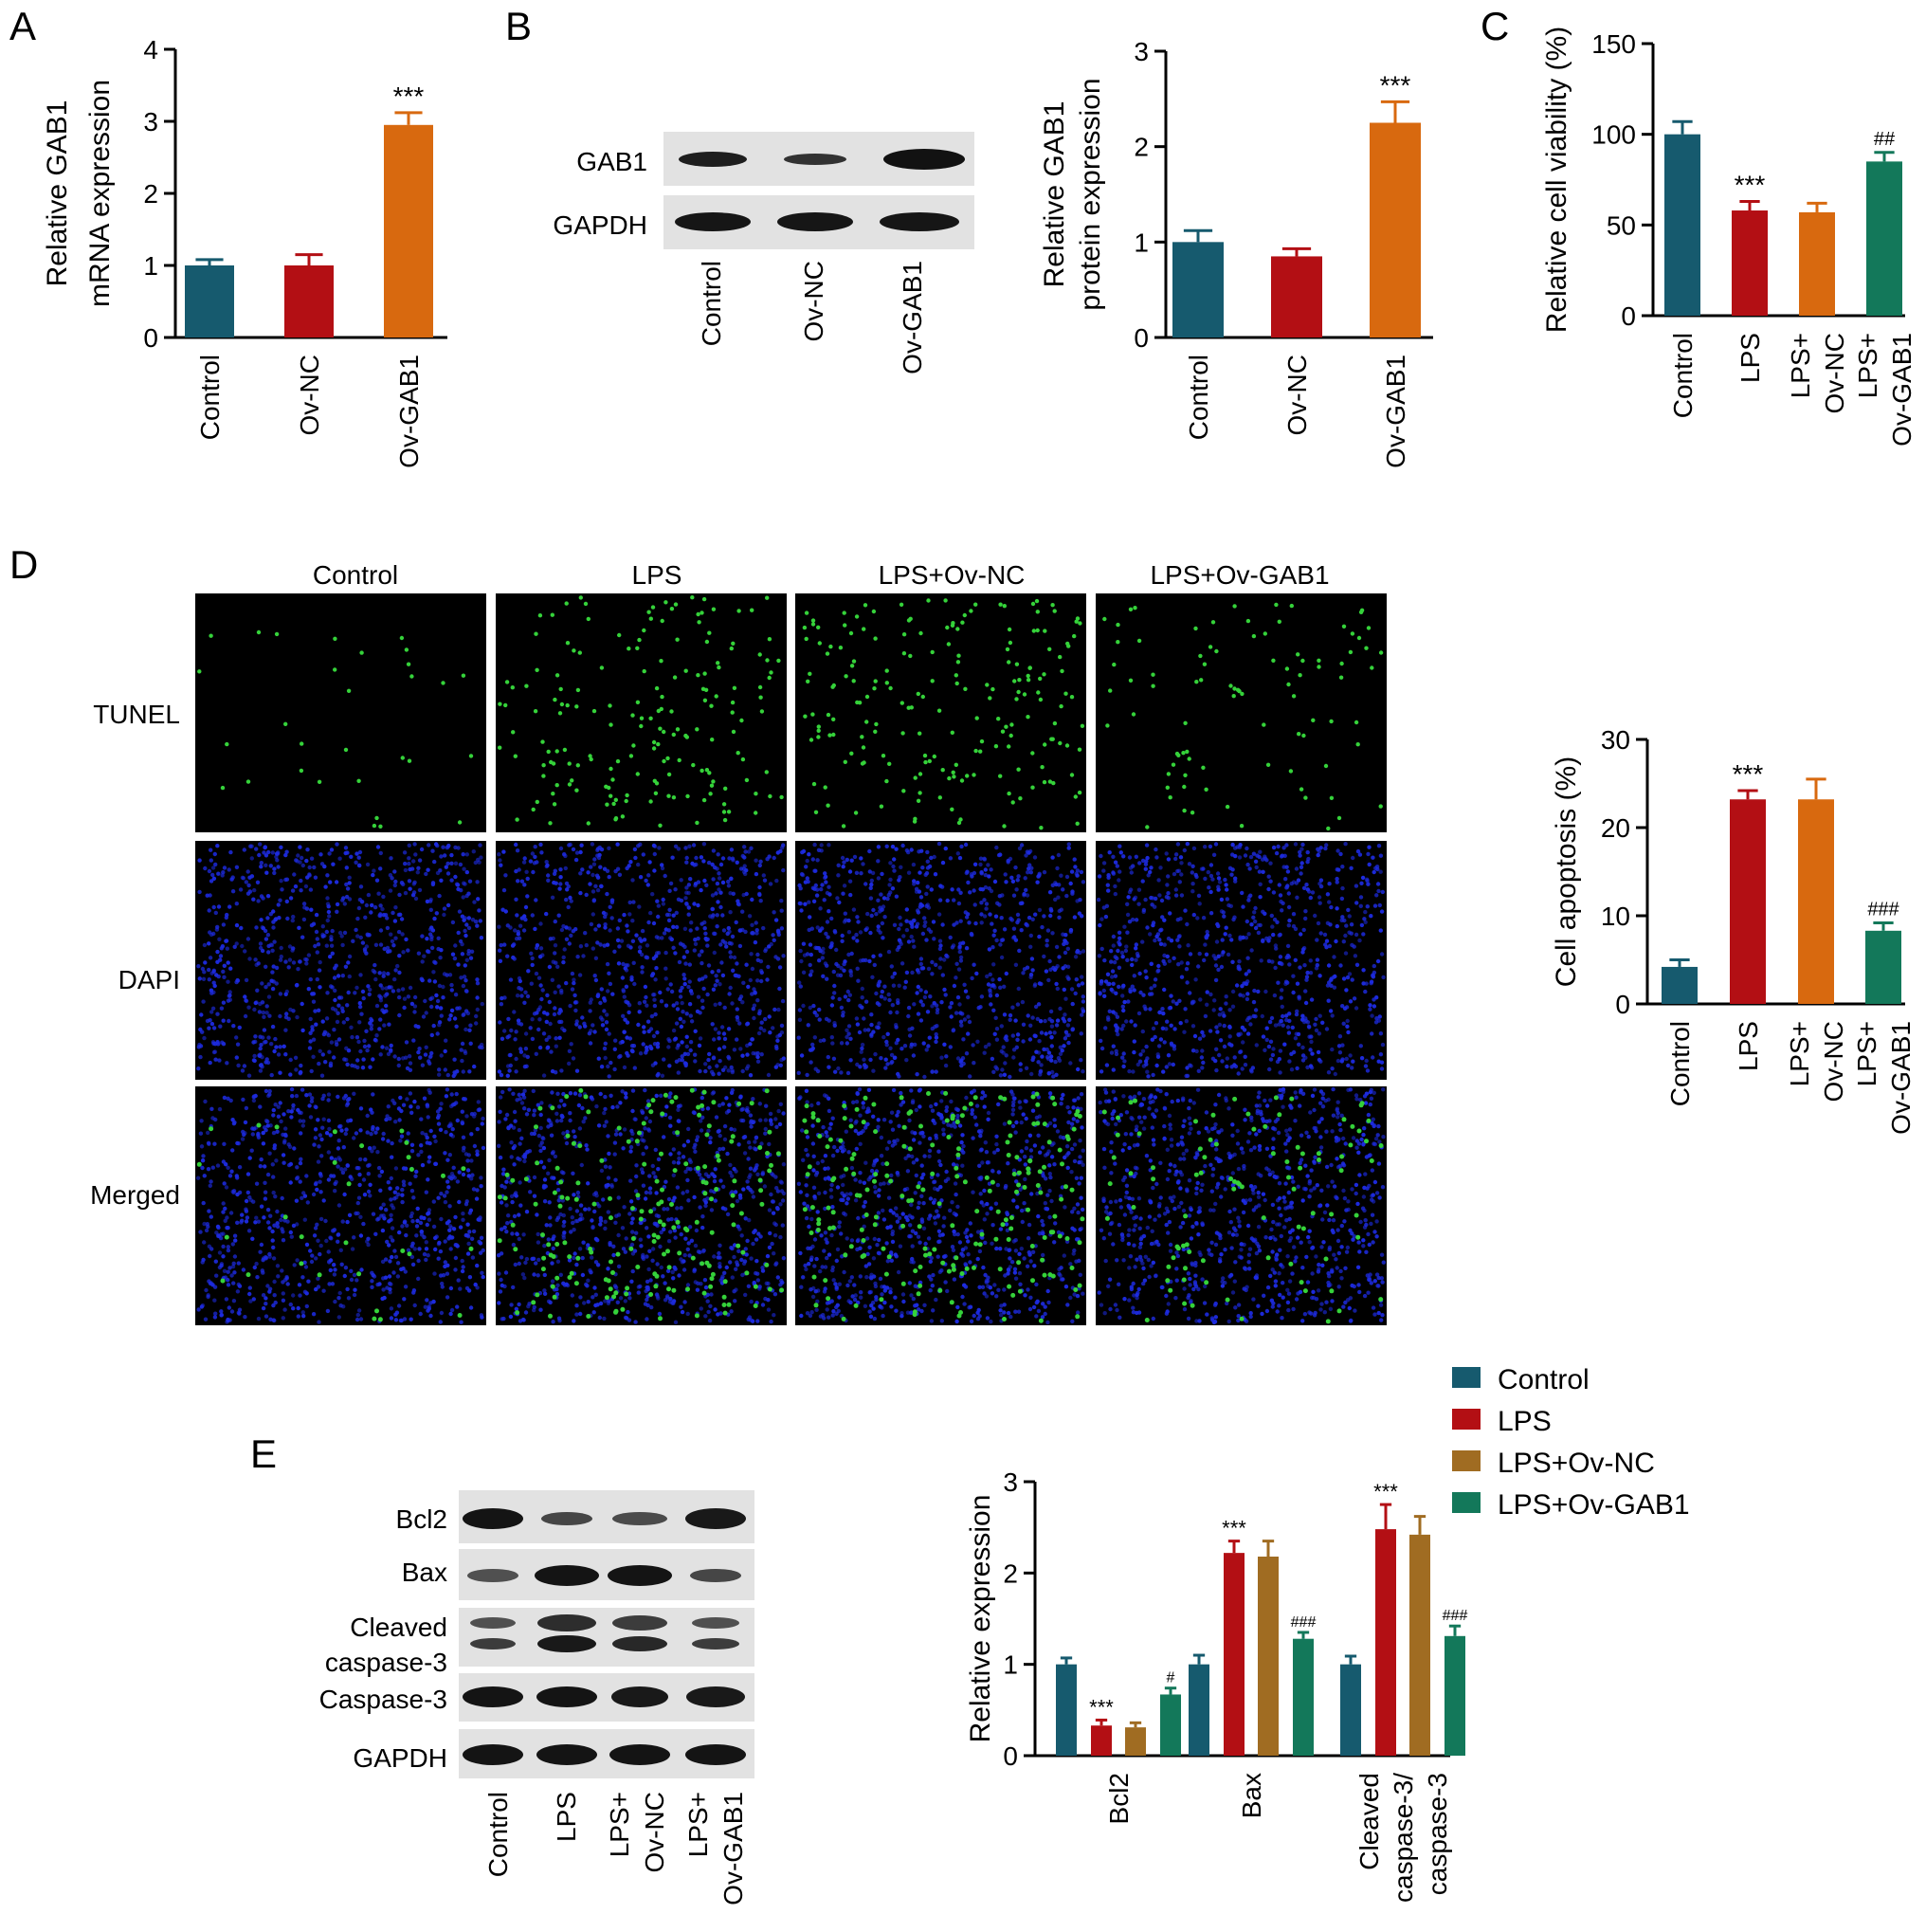 The height and width of the screenshot is (1932, 1926). What do you see at coordinates (952, 575) in the screenshot?
I see `col-header-lps-ovnc: LPS+Ov-NC` at bounding box center [952, 575].